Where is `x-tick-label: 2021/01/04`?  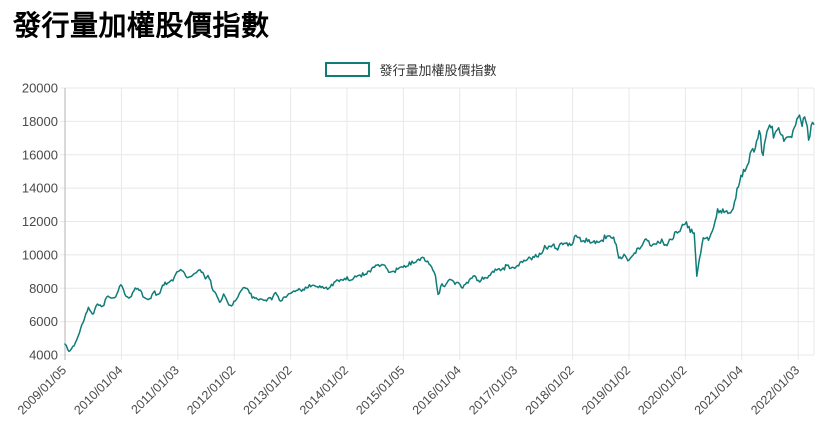
x-tick-label: 2021/01/04 is located at coordinates (719, 390).